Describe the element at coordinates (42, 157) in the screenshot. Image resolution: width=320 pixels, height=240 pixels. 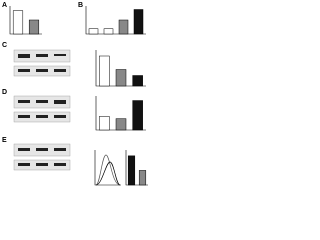
I see `blot-e` at that location.